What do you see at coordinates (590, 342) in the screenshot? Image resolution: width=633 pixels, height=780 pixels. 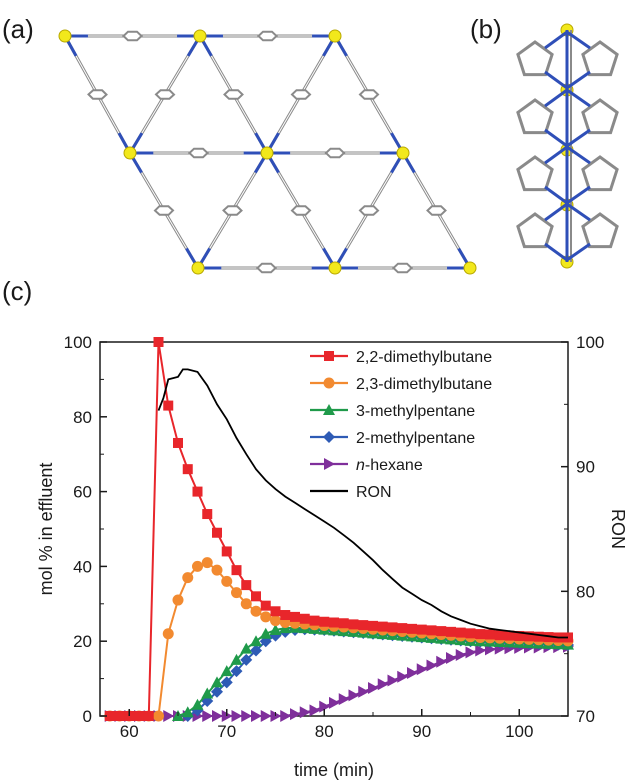 I see `y2-tick-label: 100` at bounding box center [590, 342].